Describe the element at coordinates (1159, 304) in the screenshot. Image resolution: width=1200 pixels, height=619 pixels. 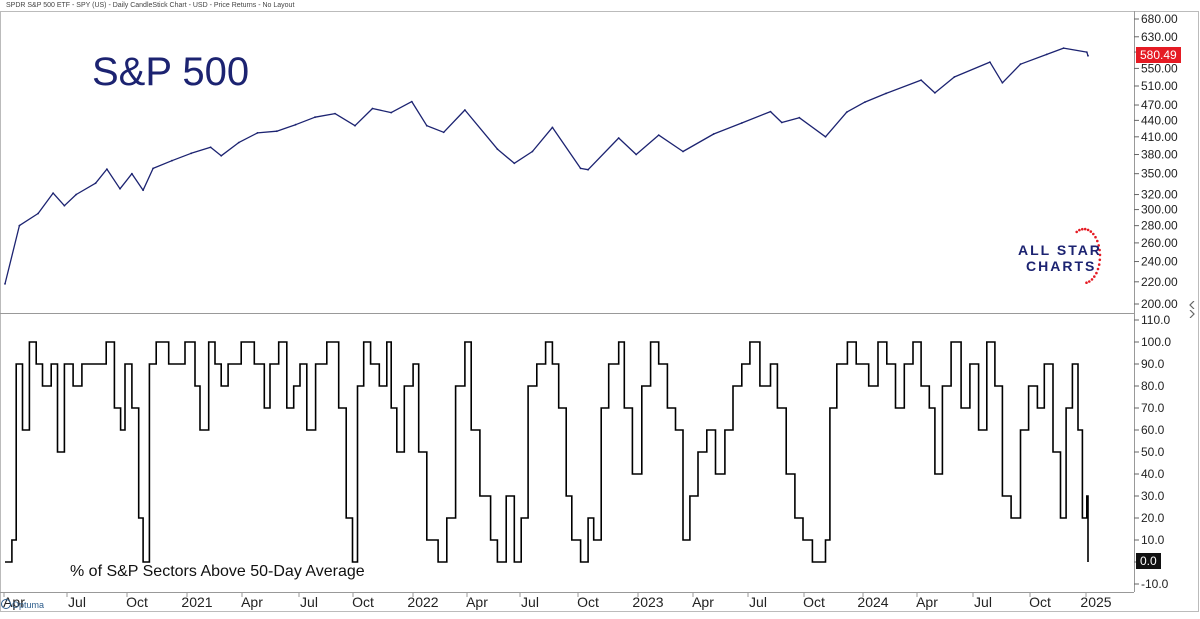
I see `price-tick-label: 200.00` at that location.